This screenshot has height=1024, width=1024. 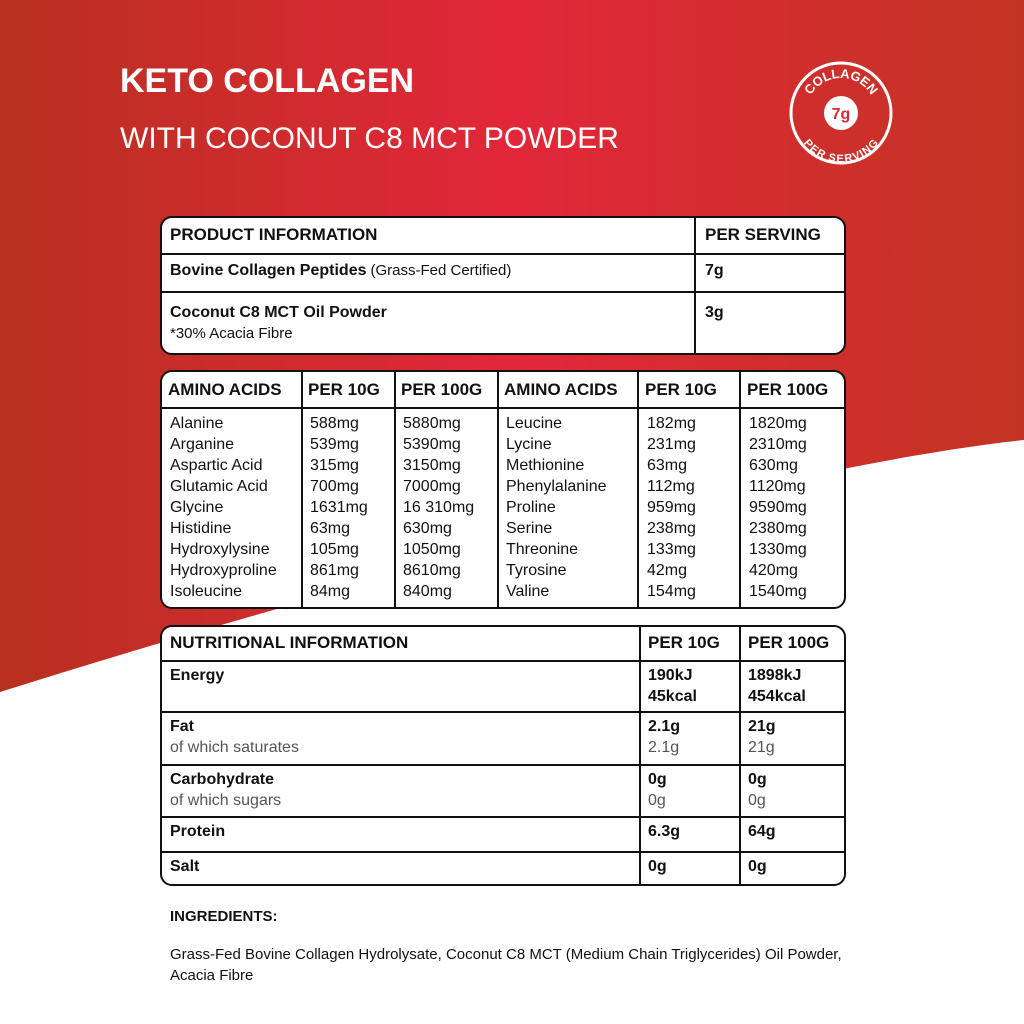 I want to click on product-name: Coconut C8 MCT Oil Powder, so click(x=278, y=312).